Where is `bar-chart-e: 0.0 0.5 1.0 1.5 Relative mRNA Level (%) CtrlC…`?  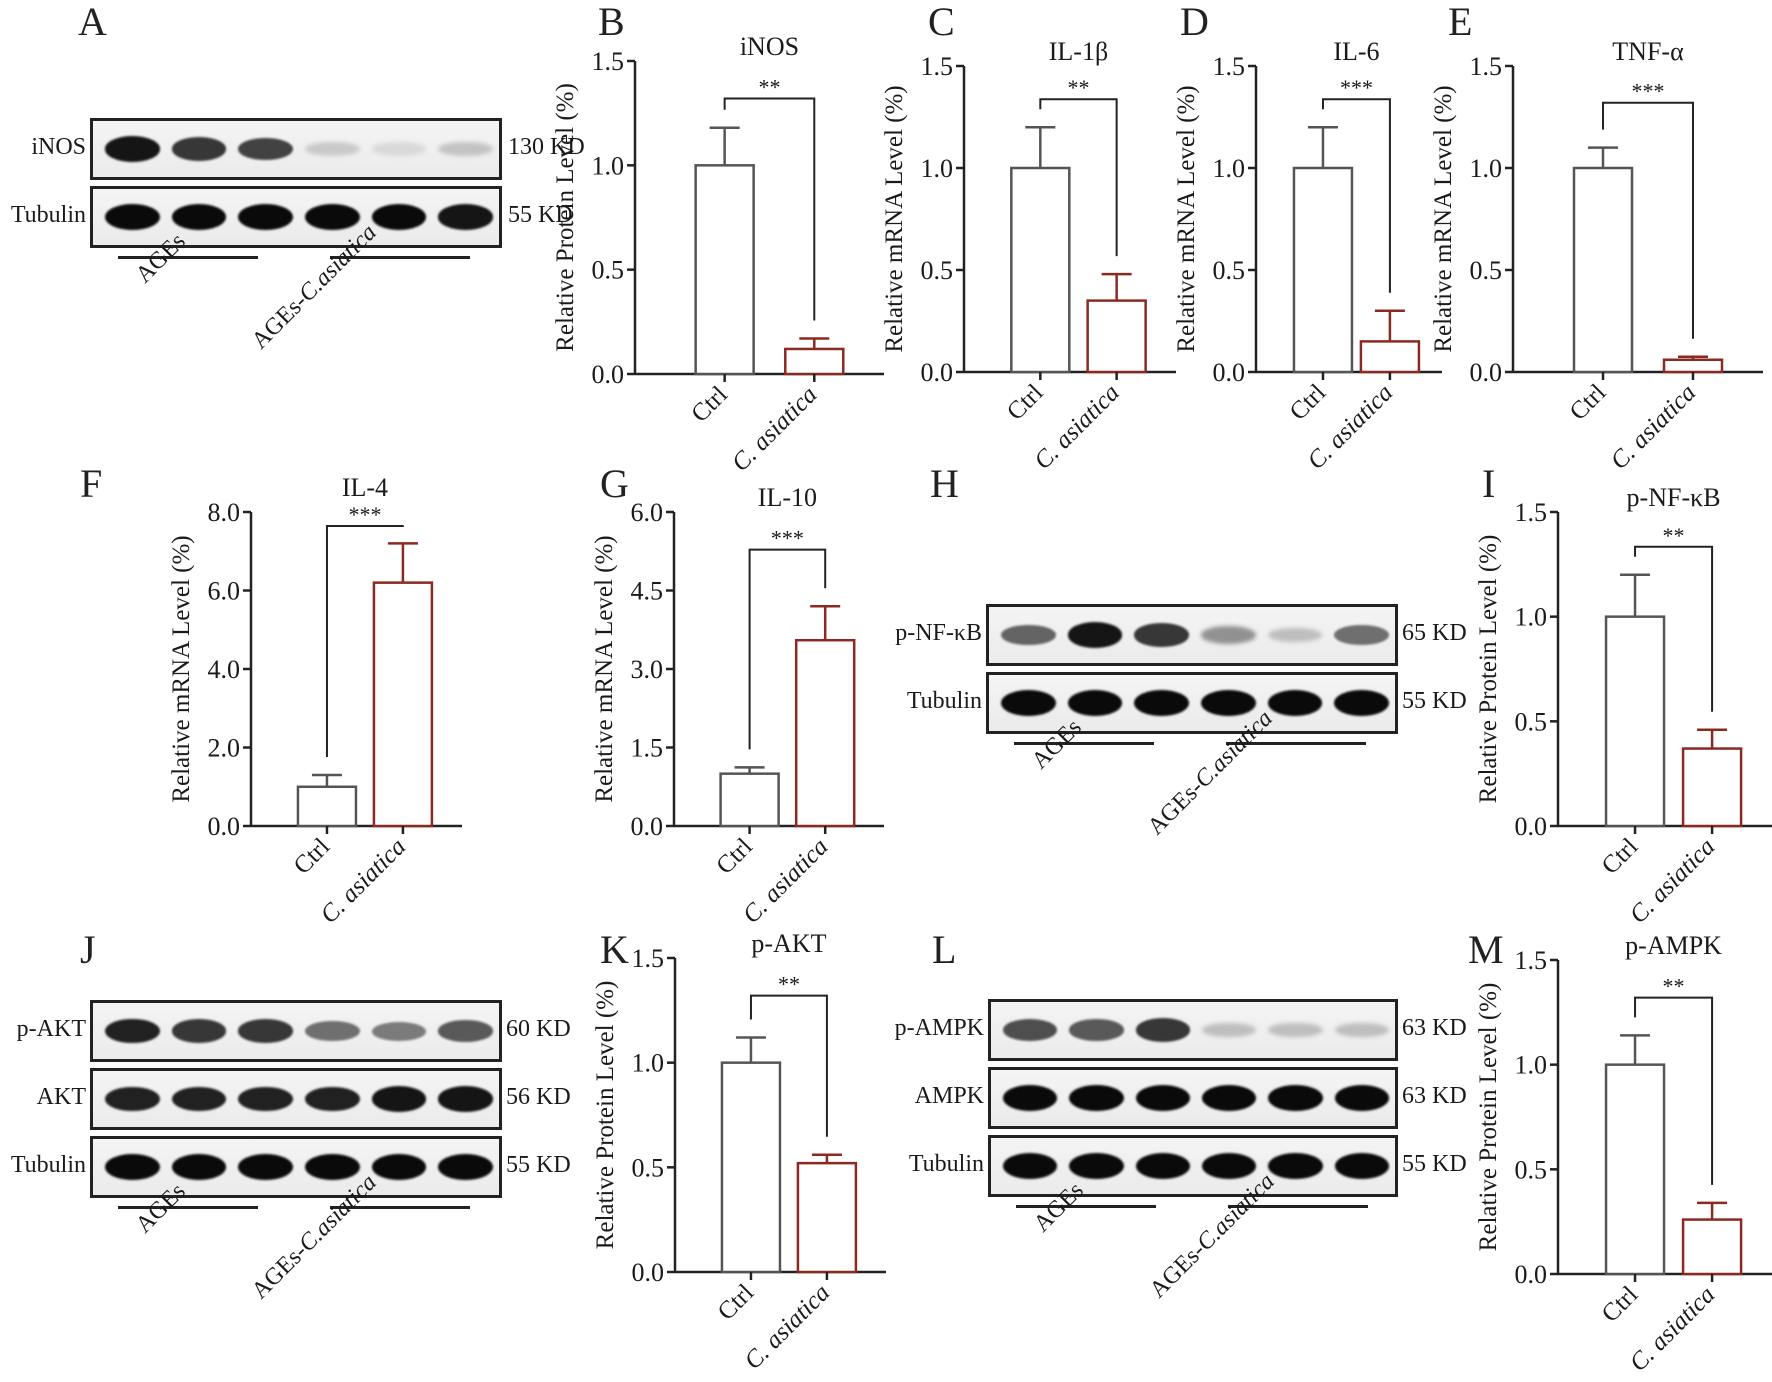
bar-chart-e: 0.0 0.5 1.0 1.5 Relative mRNA Level (%) CtrlC… is located at coordinates (1596, 256).